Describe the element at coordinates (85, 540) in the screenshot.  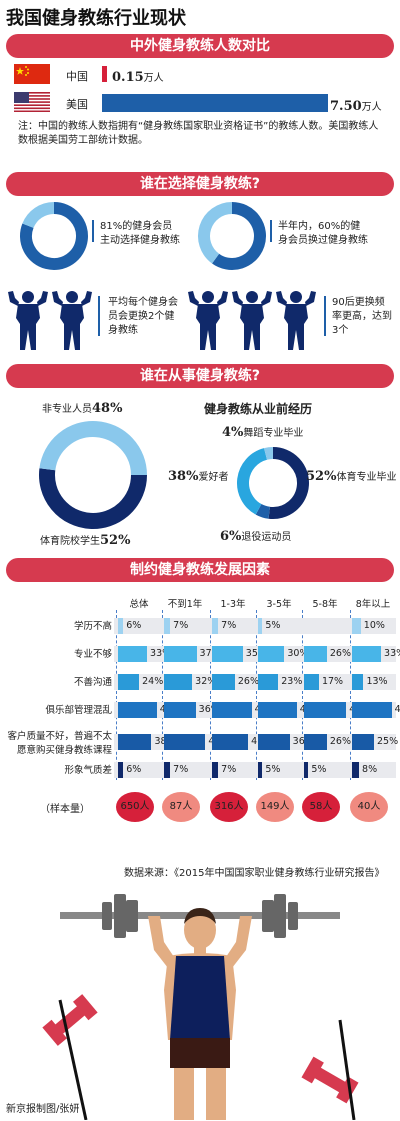
I see `sports-student-label: 体育院校学生52%` at that location.